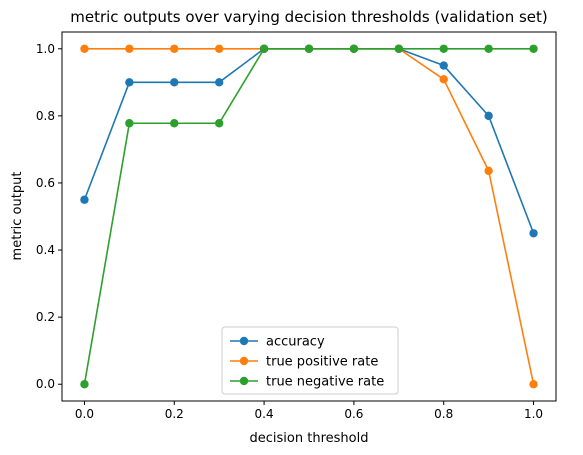 This screenshot has height=455, width=583. What do you see at coordinates (322, 362) in the screenshot?
I see `legend-label-true-positive-rate: true positive rate` at bounding box center [322, 362].